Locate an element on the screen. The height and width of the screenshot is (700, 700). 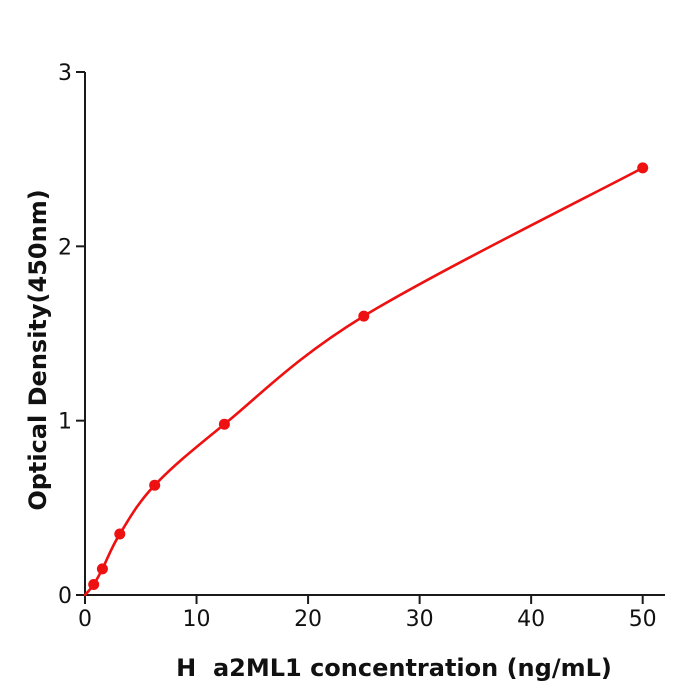
x-tick-label: 50 is located at coordinates (643, 619).